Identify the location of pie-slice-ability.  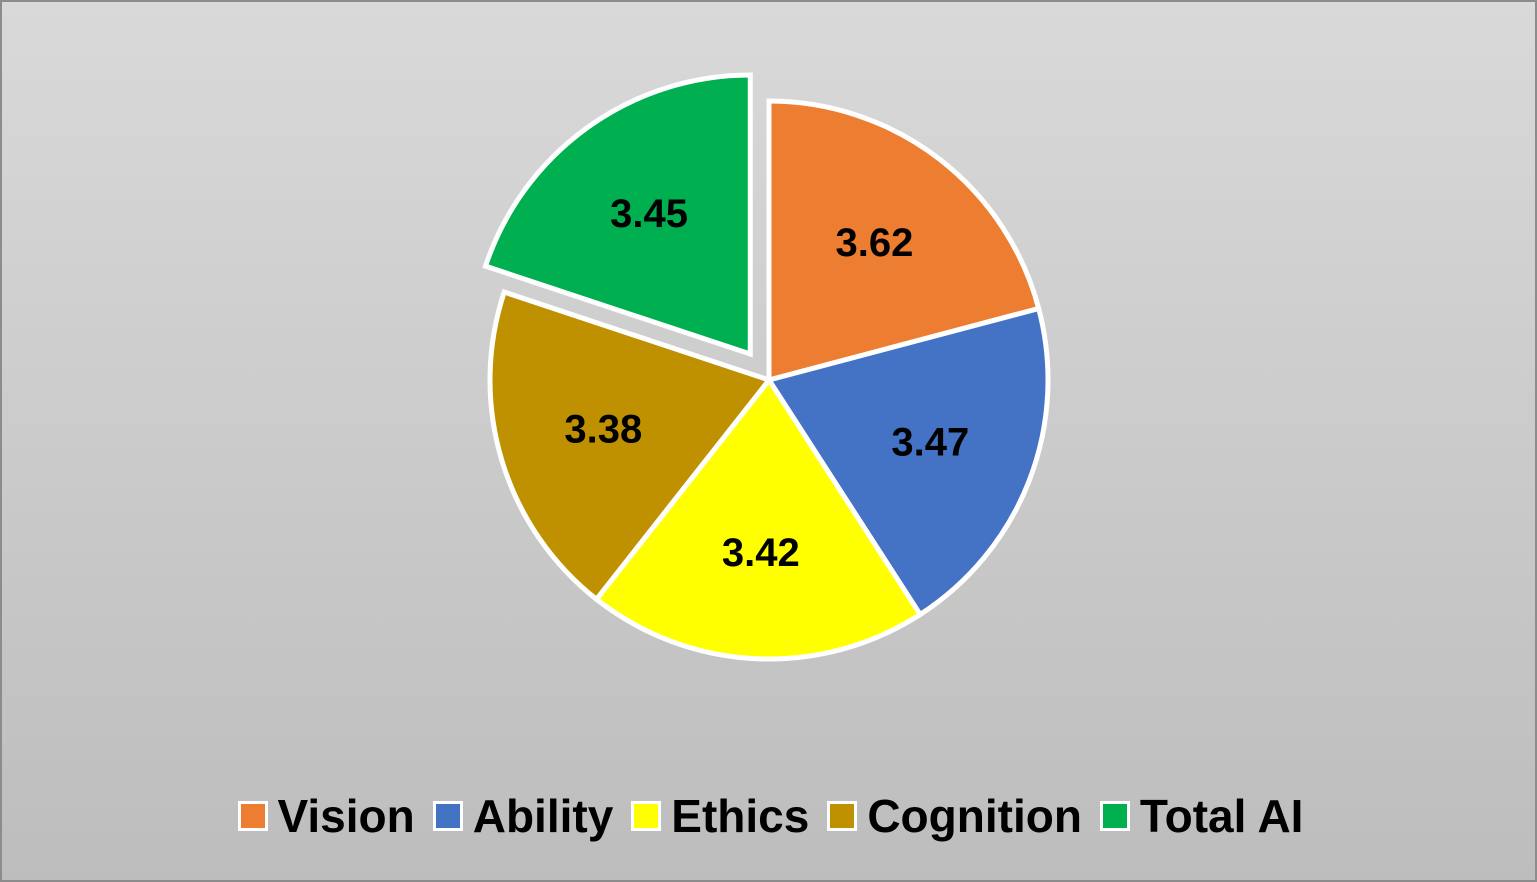
(908, 461).